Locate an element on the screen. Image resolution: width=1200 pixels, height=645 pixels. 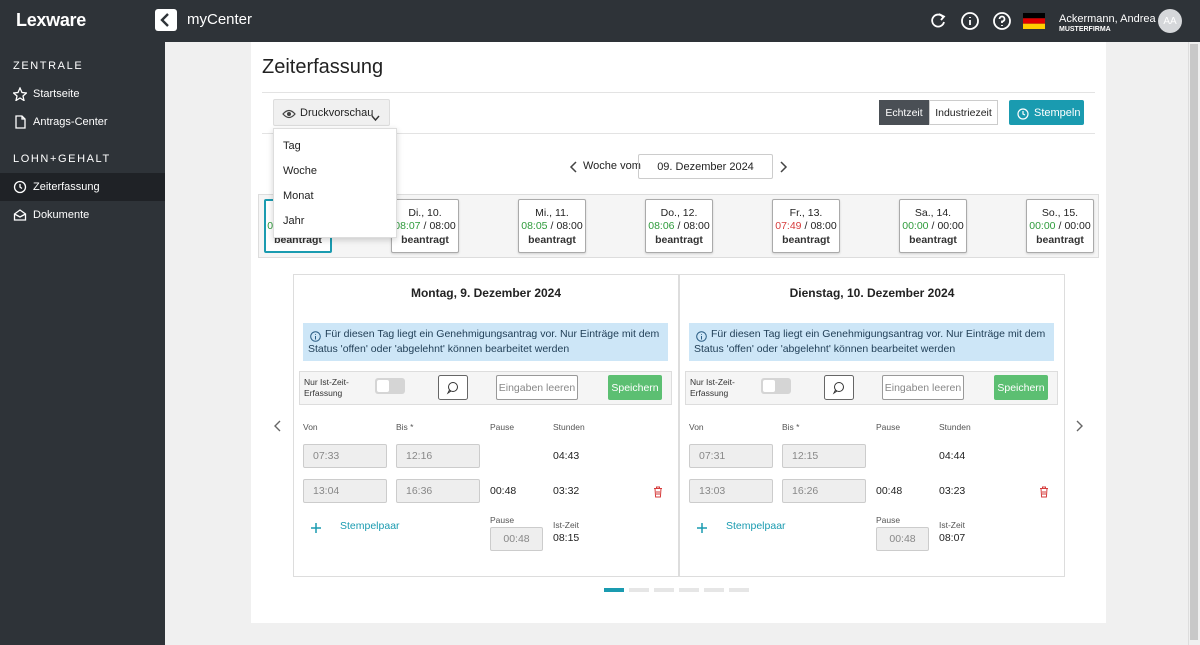
week-next-glyph is located at coordinates (784, 167).